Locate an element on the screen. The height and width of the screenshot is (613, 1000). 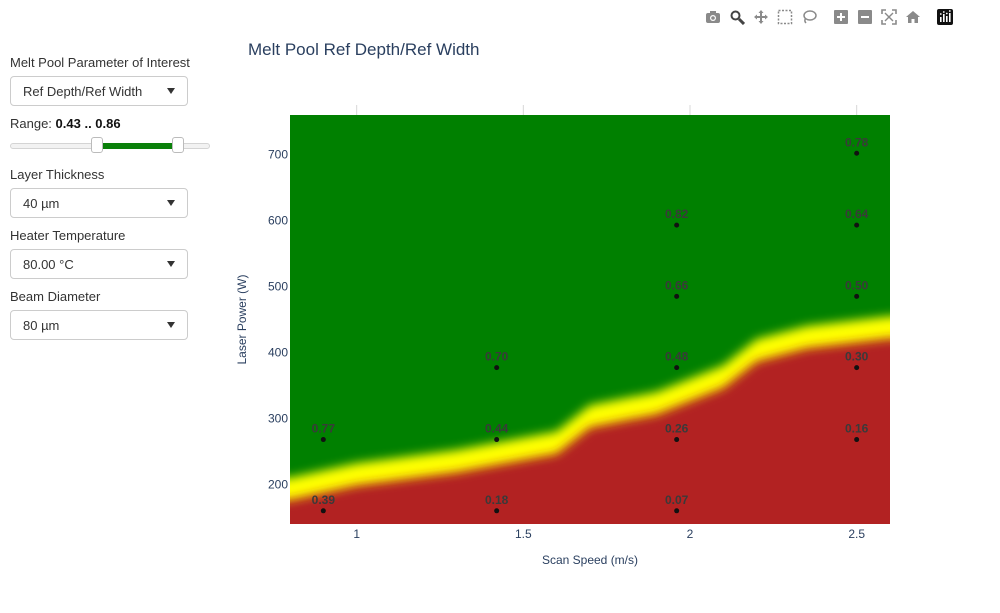
y-axis-title: Laser Power (W) is located at coordinates (242, 319).